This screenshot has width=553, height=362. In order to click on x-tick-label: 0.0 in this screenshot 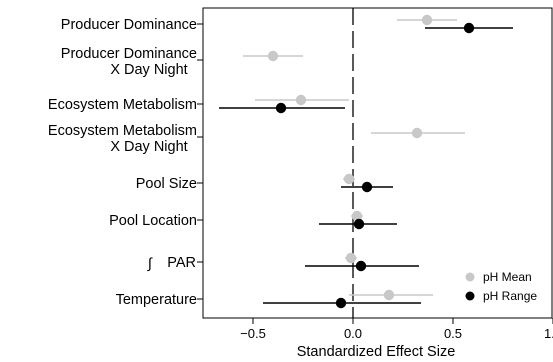, I will do `click(353, 333)`.